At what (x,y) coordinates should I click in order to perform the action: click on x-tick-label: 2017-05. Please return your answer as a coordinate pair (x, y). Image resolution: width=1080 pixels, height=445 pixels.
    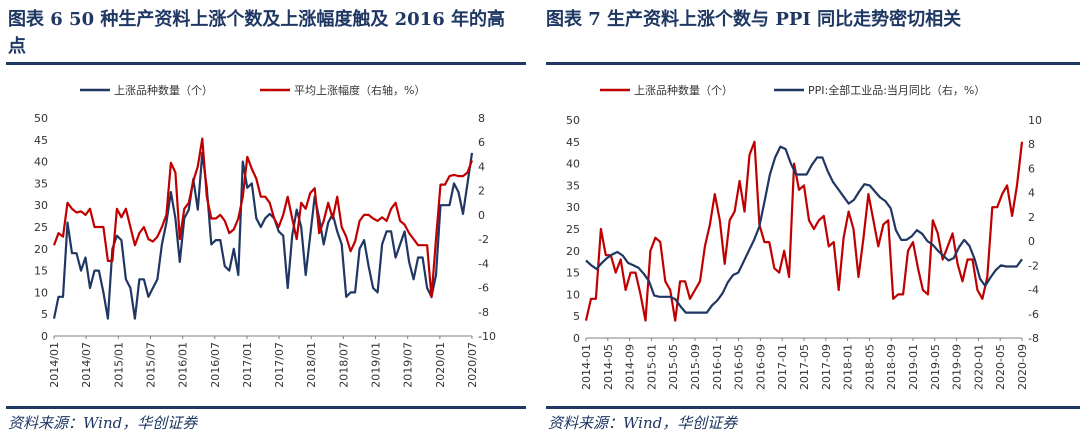
    Looking at the image, I should click on (804, 367).